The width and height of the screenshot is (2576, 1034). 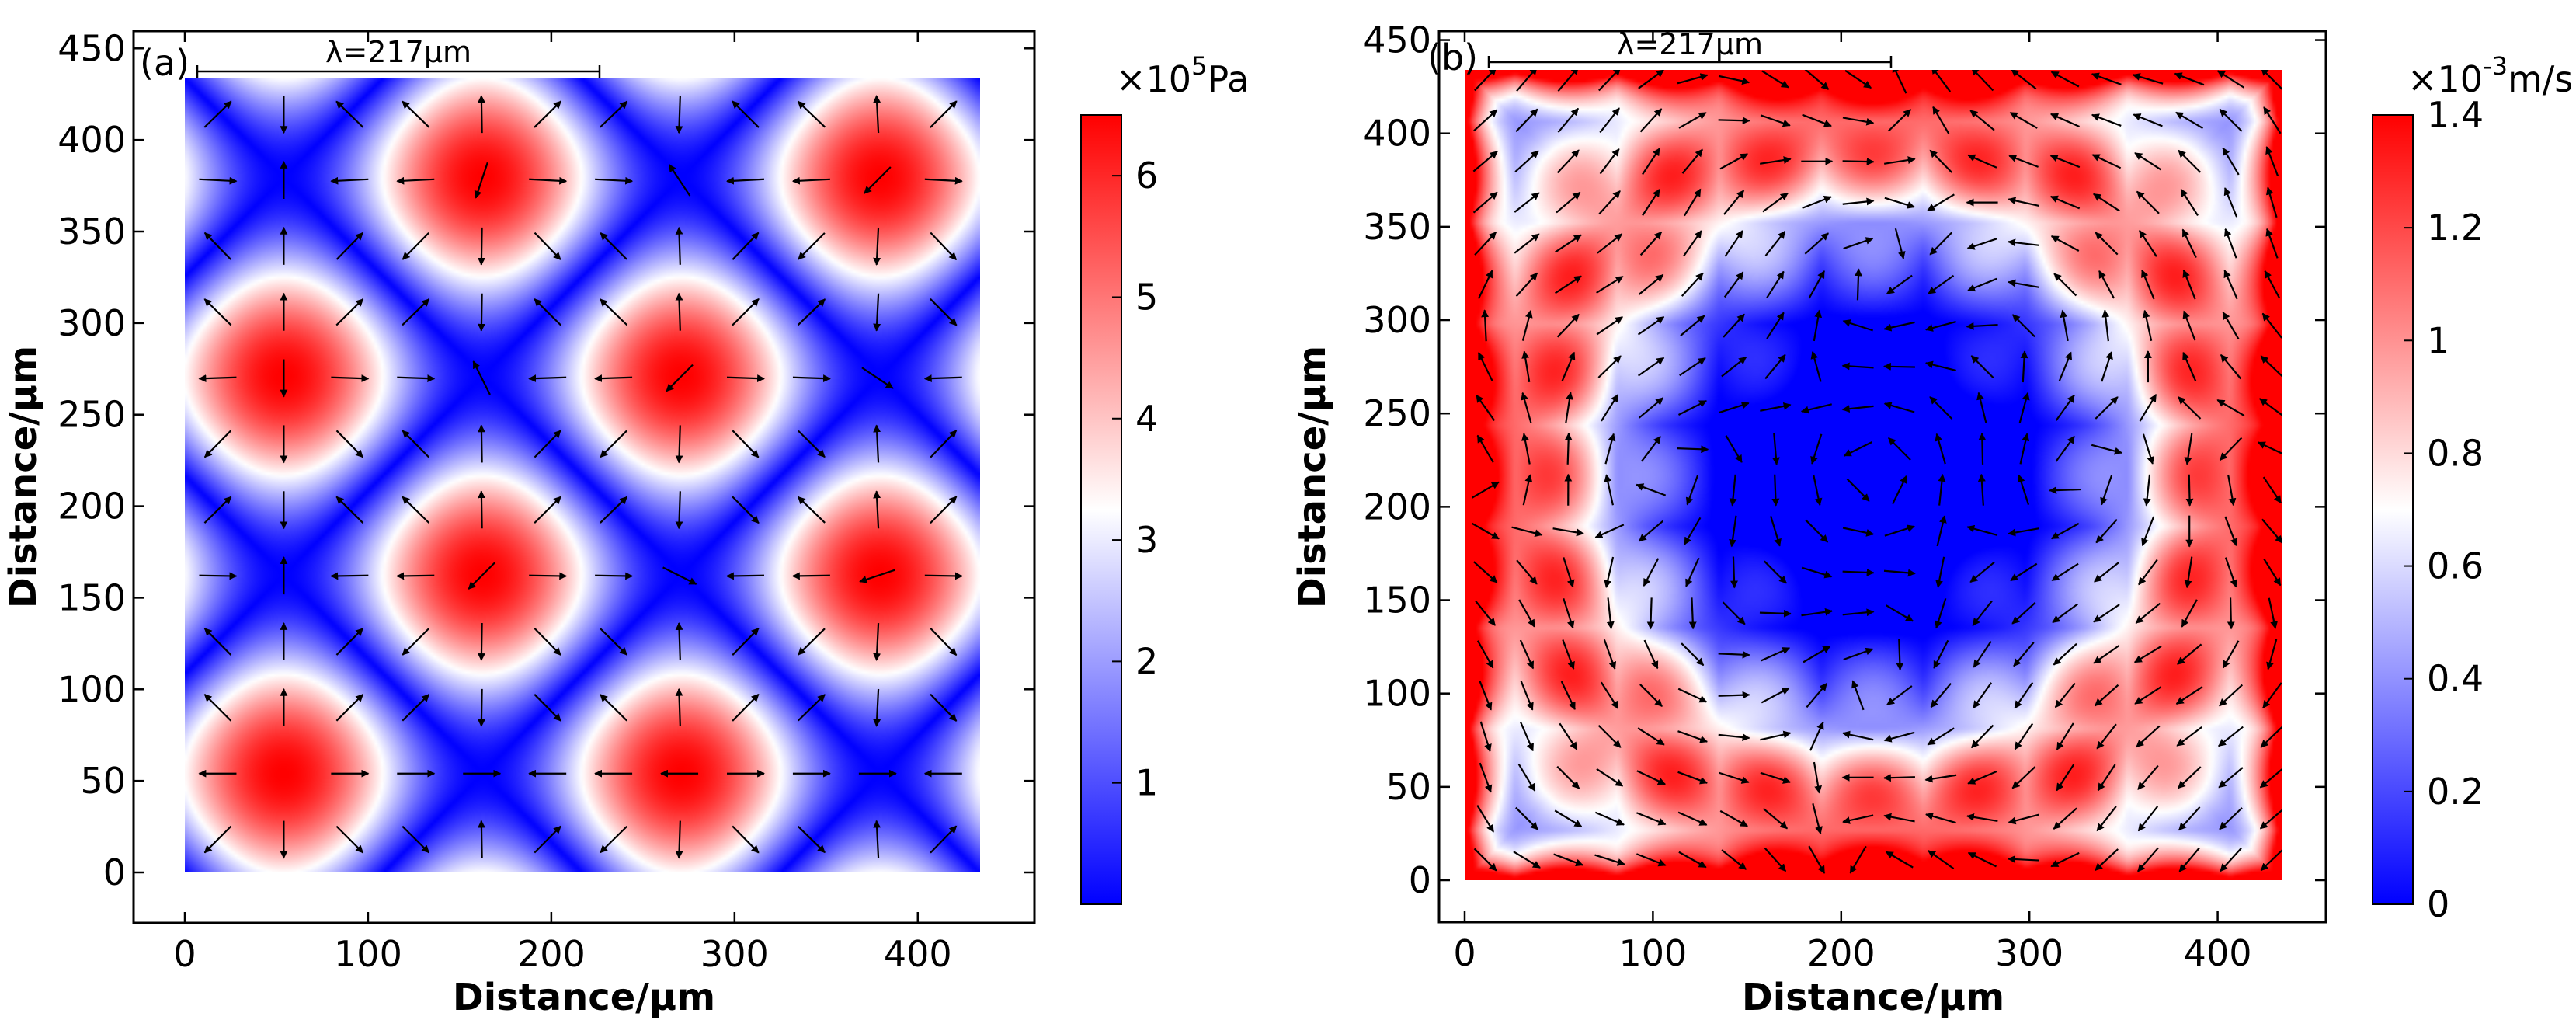 What do you see at coordinates (91, 689) in the screenshot?
I see `y-tick-label: 100` at bounding box center [91, 689].